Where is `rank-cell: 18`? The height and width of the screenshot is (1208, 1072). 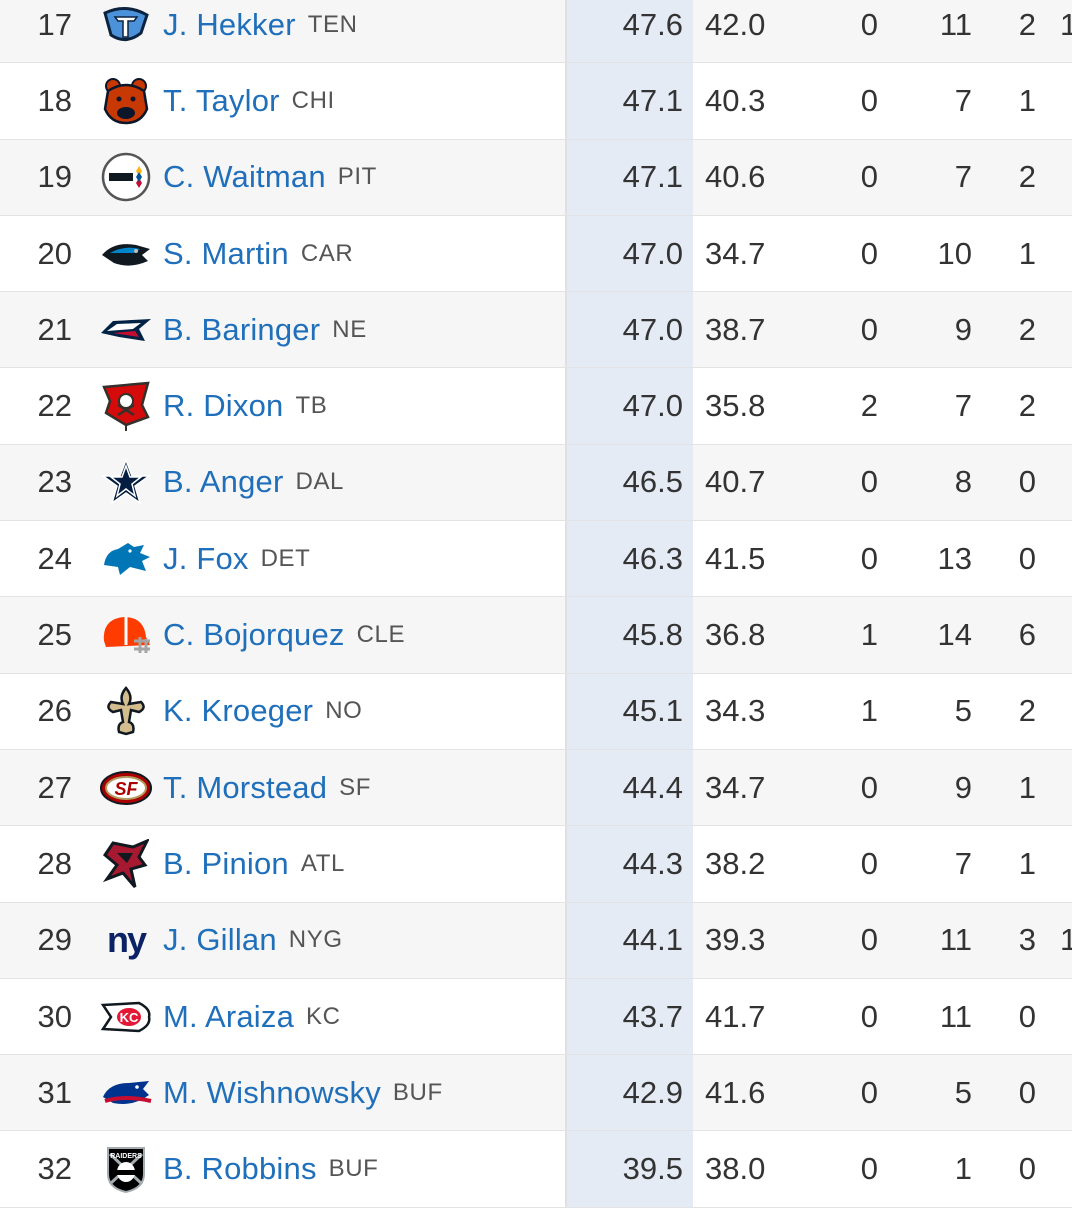
rank-cell: 18 is located at coordinates (54, 100).